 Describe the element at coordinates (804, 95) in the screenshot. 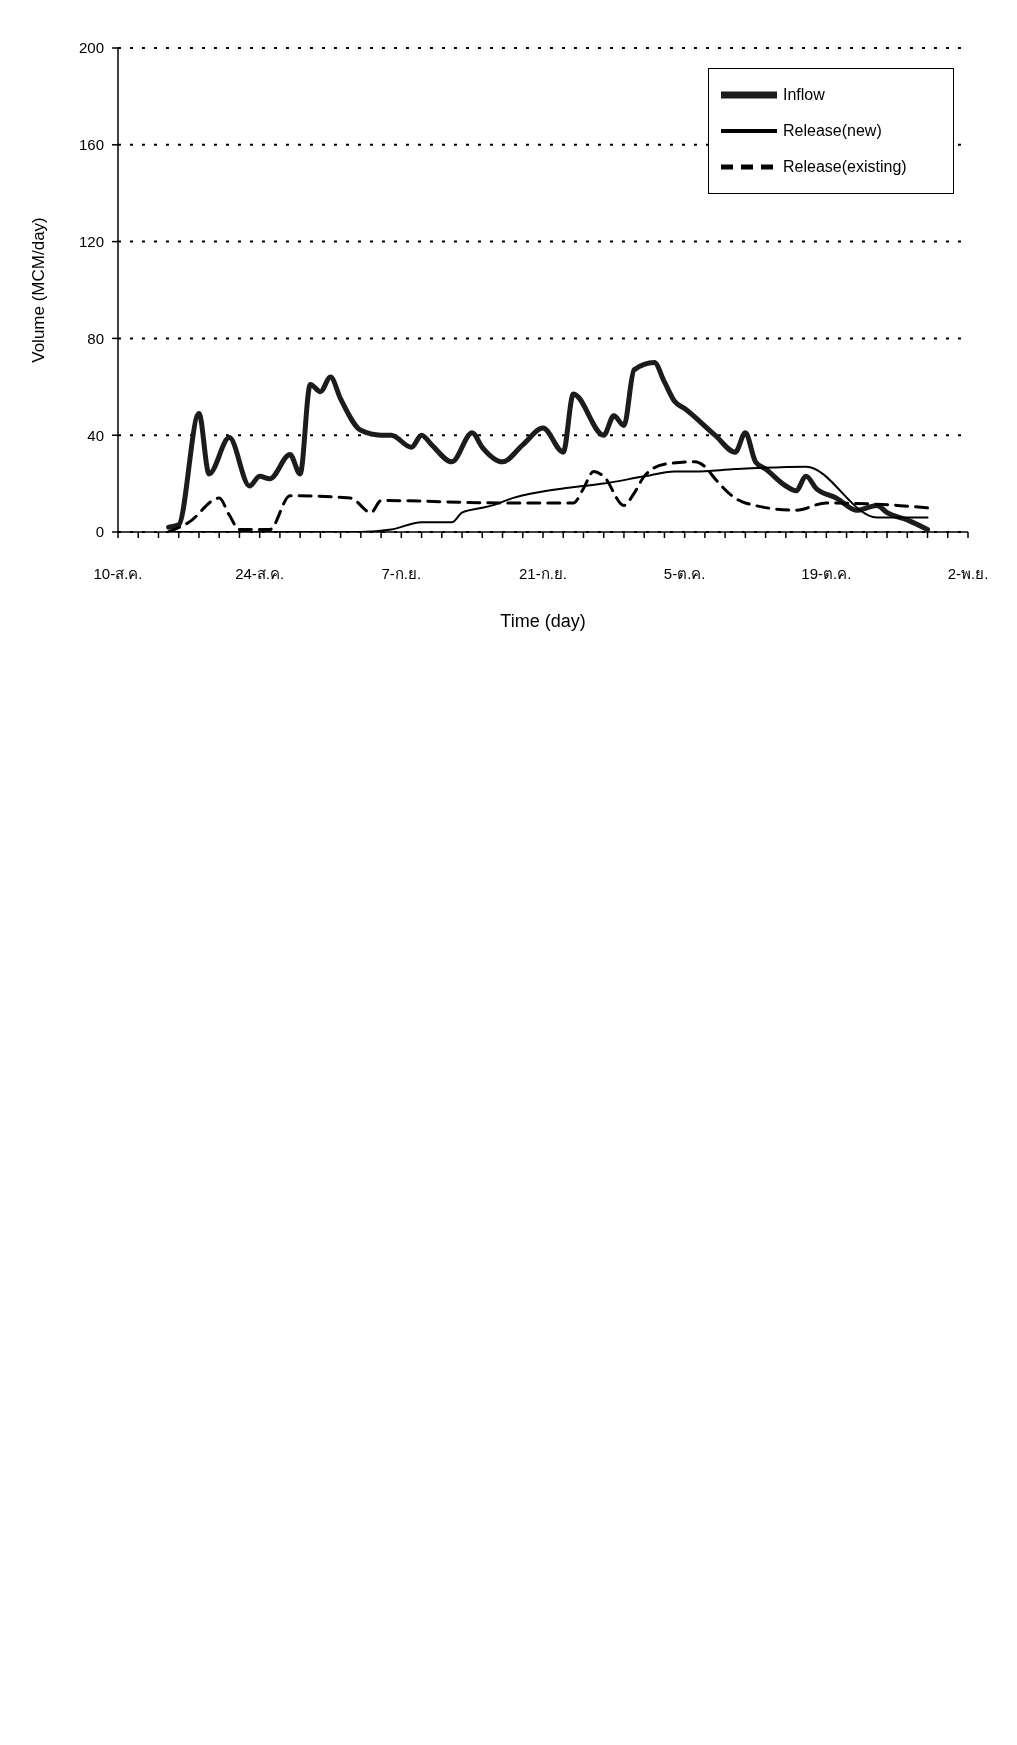

I see `legend-label: Inflow` at that location.